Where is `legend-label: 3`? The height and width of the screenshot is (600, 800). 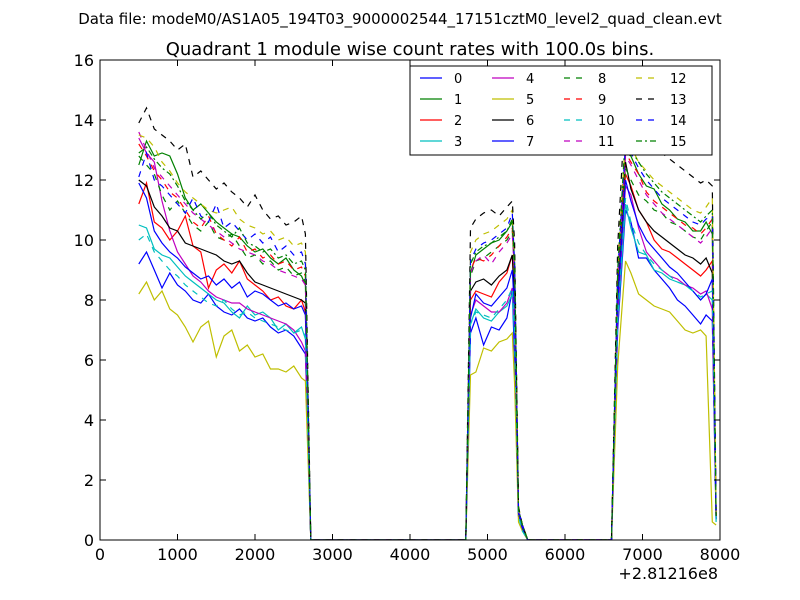 legend-label: 3 is located at coordinates (458, 142).